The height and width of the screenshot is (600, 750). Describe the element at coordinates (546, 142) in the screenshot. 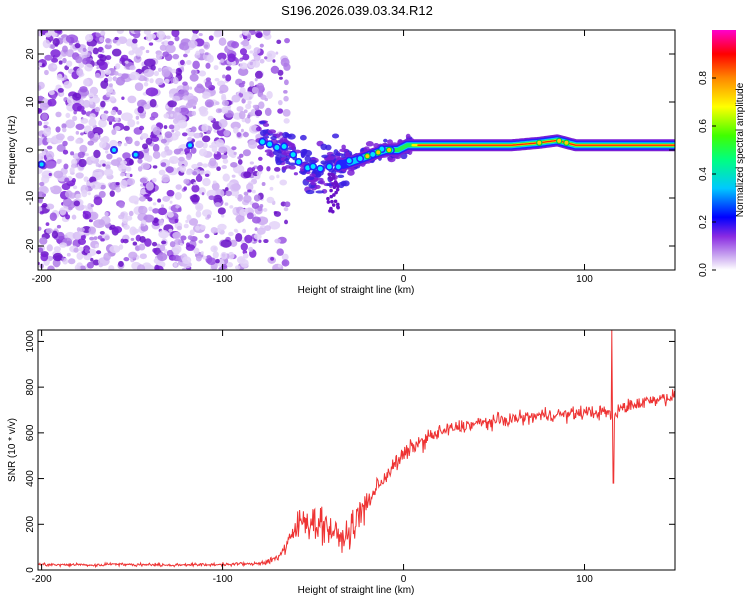

I see `track-band` at that location.